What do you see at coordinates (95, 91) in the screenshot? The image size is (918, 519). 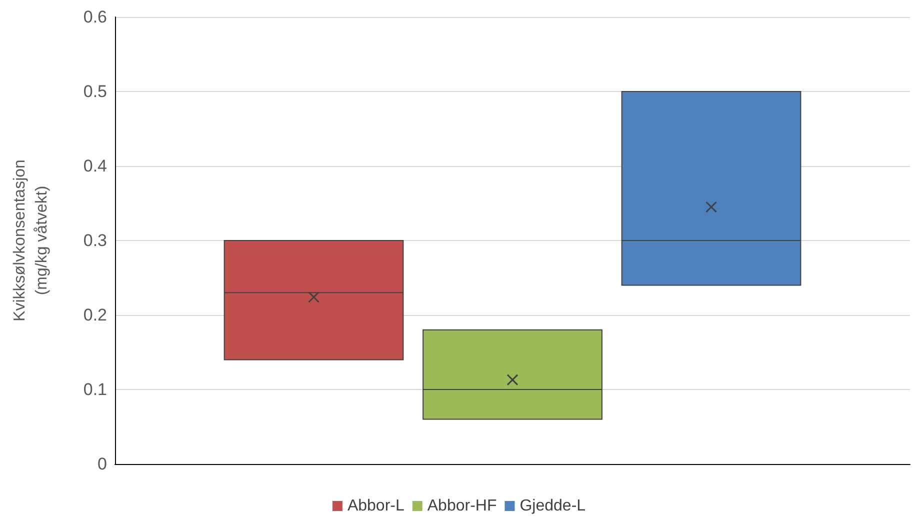 I see `y-tick-label: 0.5` at bounding box center [95, 91].